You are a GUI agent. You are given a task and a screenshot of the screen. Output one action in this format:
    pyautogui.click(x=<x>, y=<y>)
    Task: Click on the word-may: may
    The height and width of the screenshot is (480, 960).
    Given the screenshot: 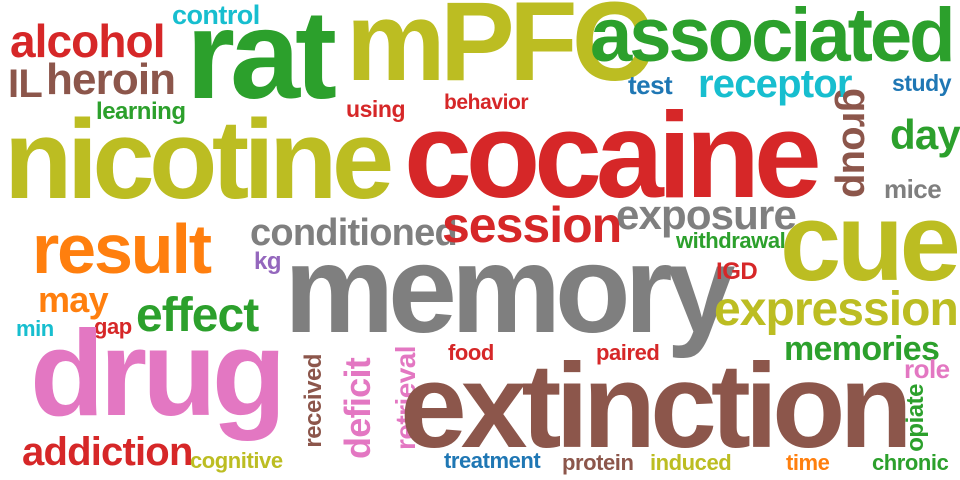 What is the action you would take?
    pyautogui.click(x=73, y=299)
    